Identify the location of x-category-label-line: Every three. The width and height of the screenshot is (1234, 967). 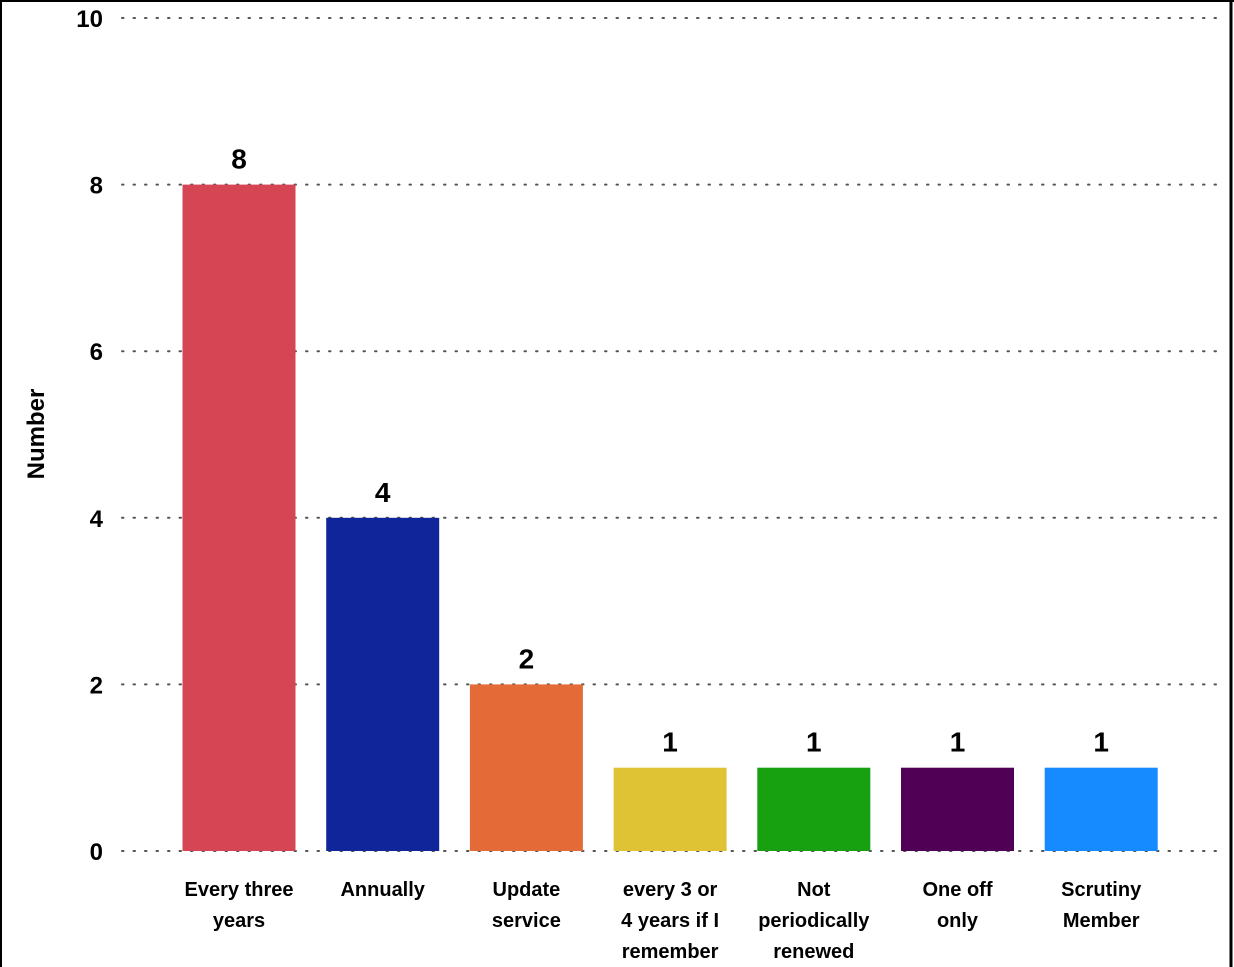
(239, 890).